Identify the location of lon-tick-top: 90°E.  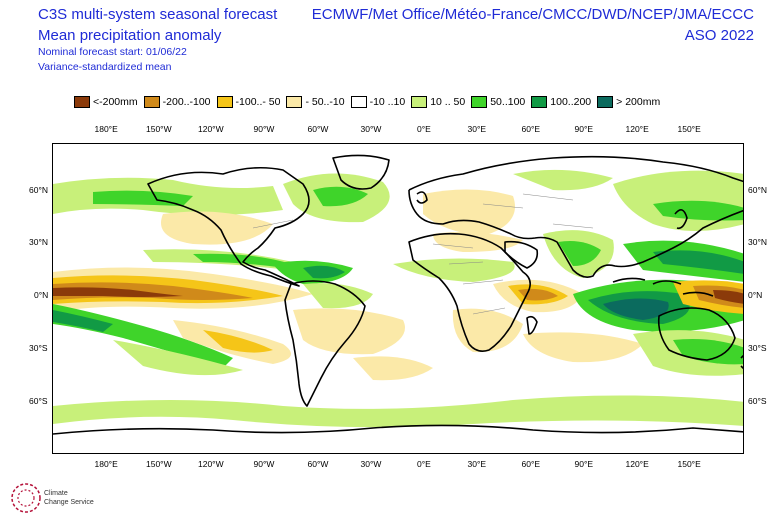
(584, 129).